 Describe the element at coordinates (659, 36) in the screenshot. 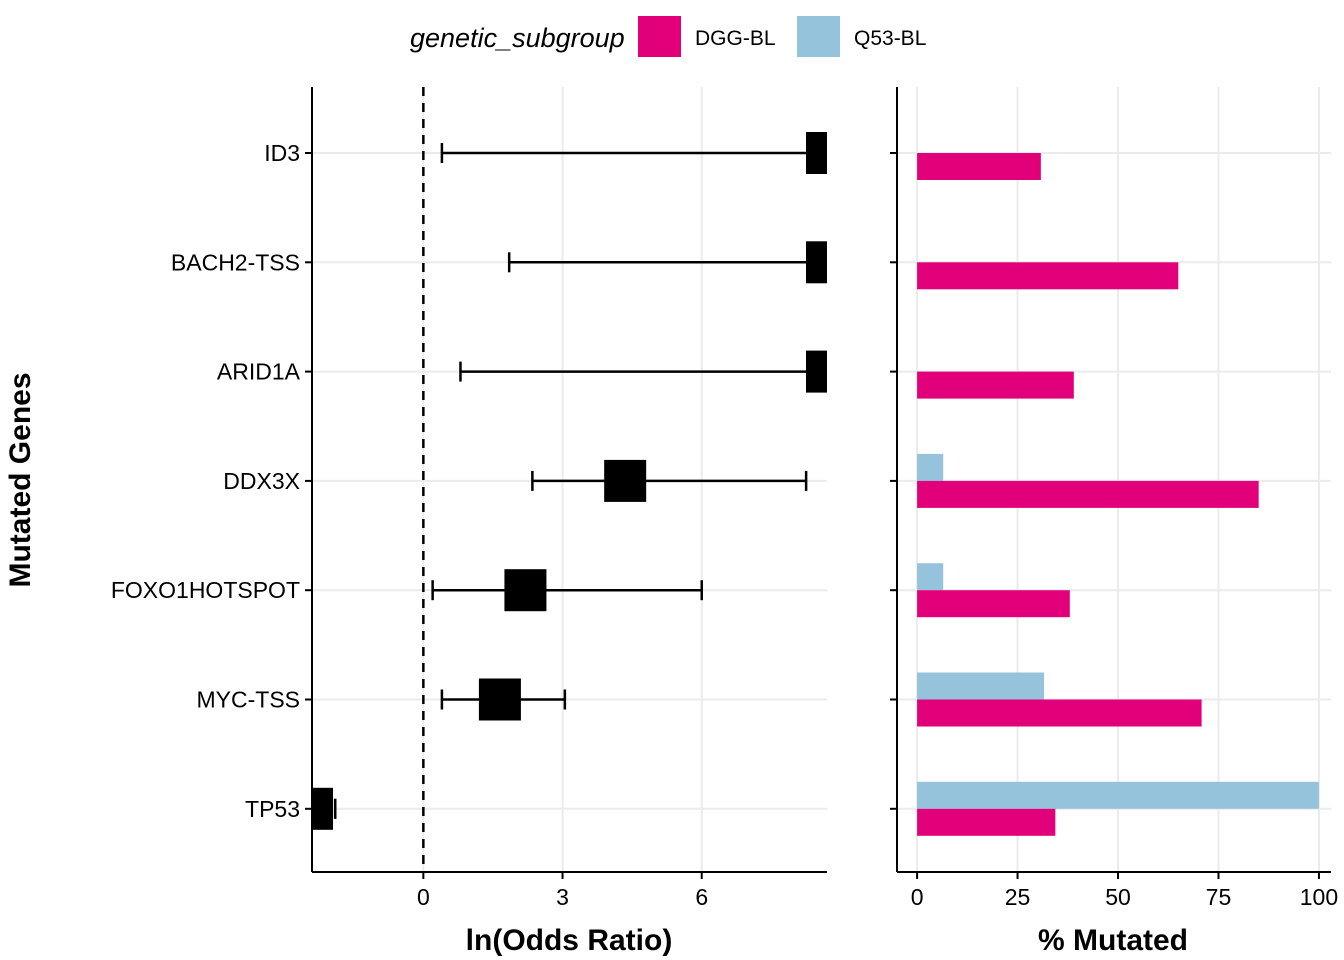

I see `legend-swatch-dgg` at that location.